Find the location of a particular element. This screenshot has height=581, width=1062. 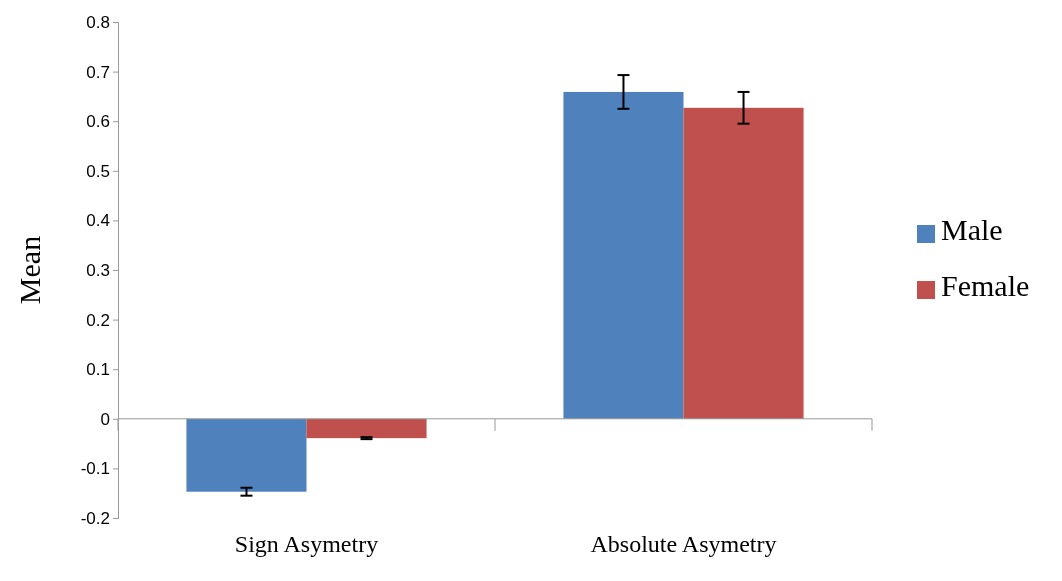

y-tick-label: -0.2 is located at coordinates (95, 518).